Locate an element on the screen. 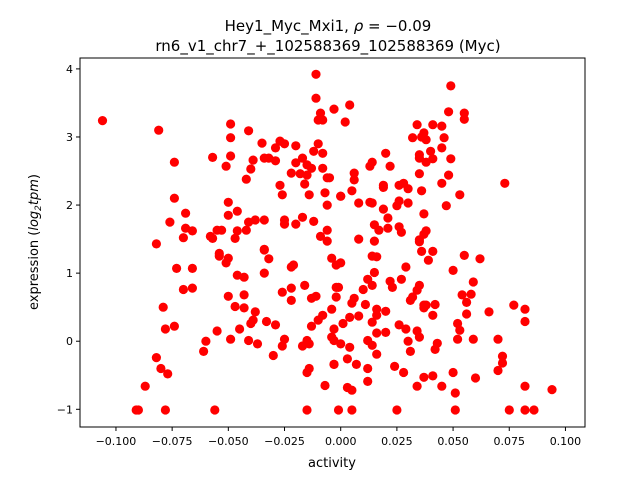 This screenshot has width=640, height=484. x-tick-label: 0.100 is located at coordinates (566, 441).